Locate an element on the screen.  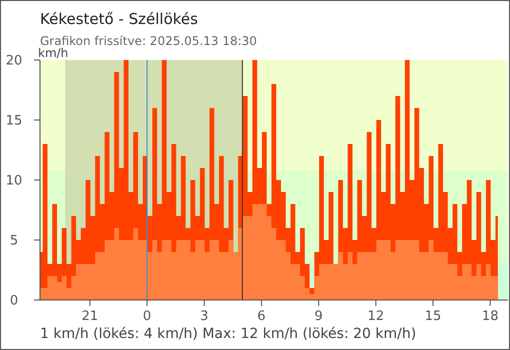
text: 1 km/h (lökés: 4 km/h) Max: 12 km/h (lökés: 20 km/h) is located at coordinates (228, 334).